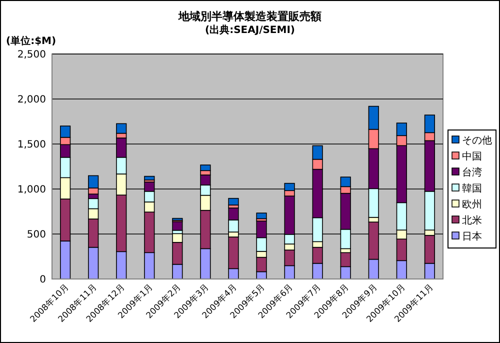  Describe the element at coordinates (31, 190) in the screenshot. I see `y-tick-label: 1,000` at that location.